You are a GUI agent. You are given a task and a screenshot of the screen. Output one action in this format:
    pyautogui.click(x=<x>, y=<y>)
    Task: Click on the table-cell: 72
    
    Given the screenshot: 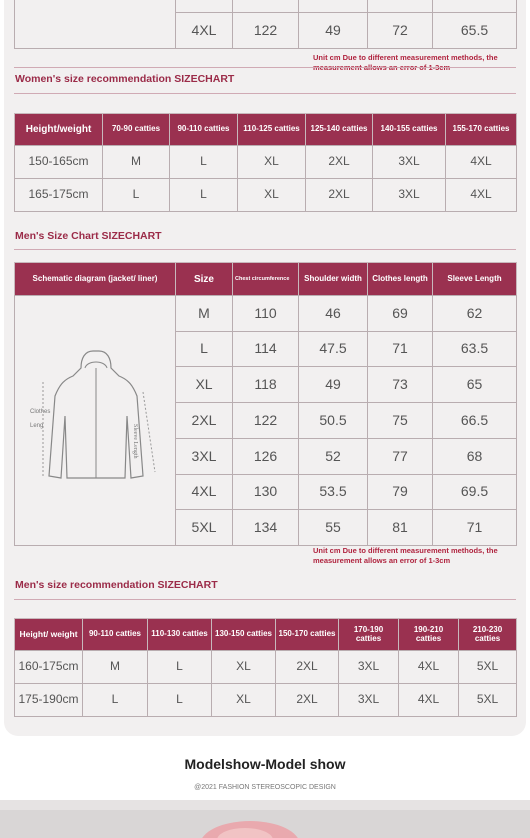 What is the action you would take?
    pyautogui.click(x=400, y=30)
    